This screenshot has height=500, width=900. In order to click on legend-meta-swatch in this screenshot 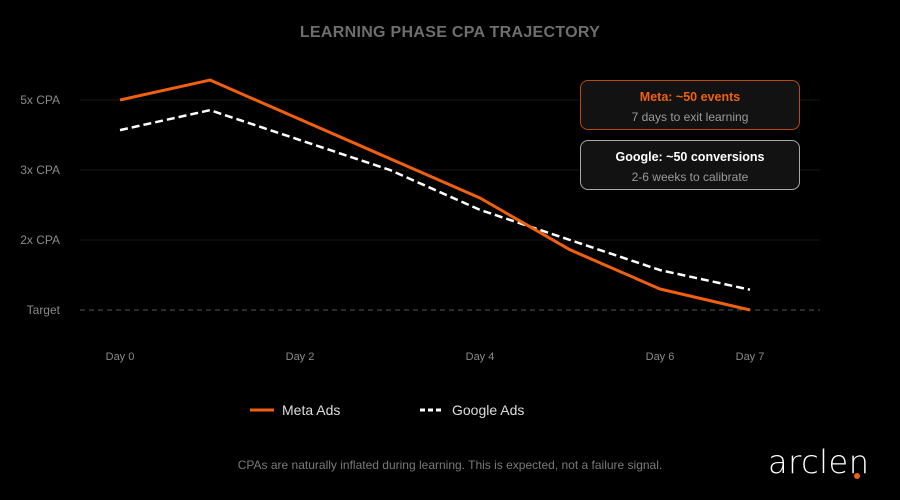, I will do `click(262, 410)`.